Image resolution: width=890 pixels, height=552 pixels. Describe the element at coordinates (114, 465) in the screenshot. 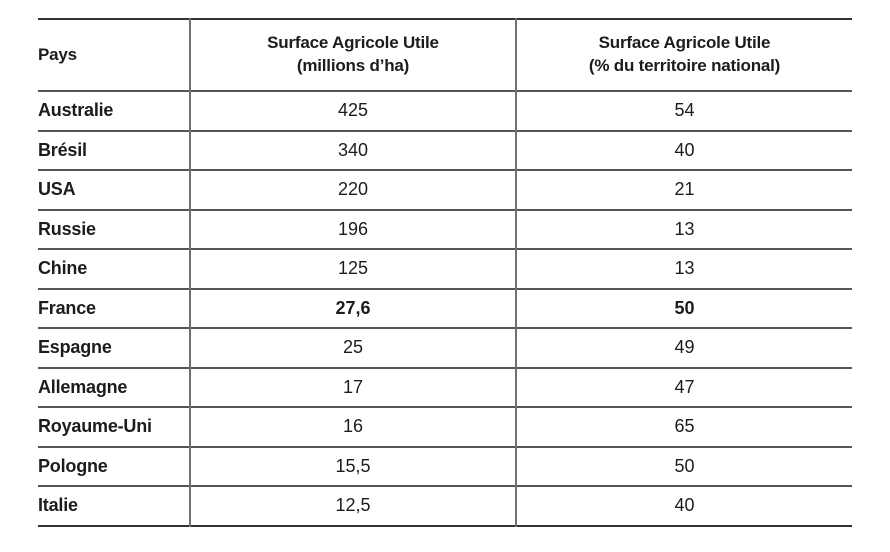

I see `cell-pays: Pologne` at that location.